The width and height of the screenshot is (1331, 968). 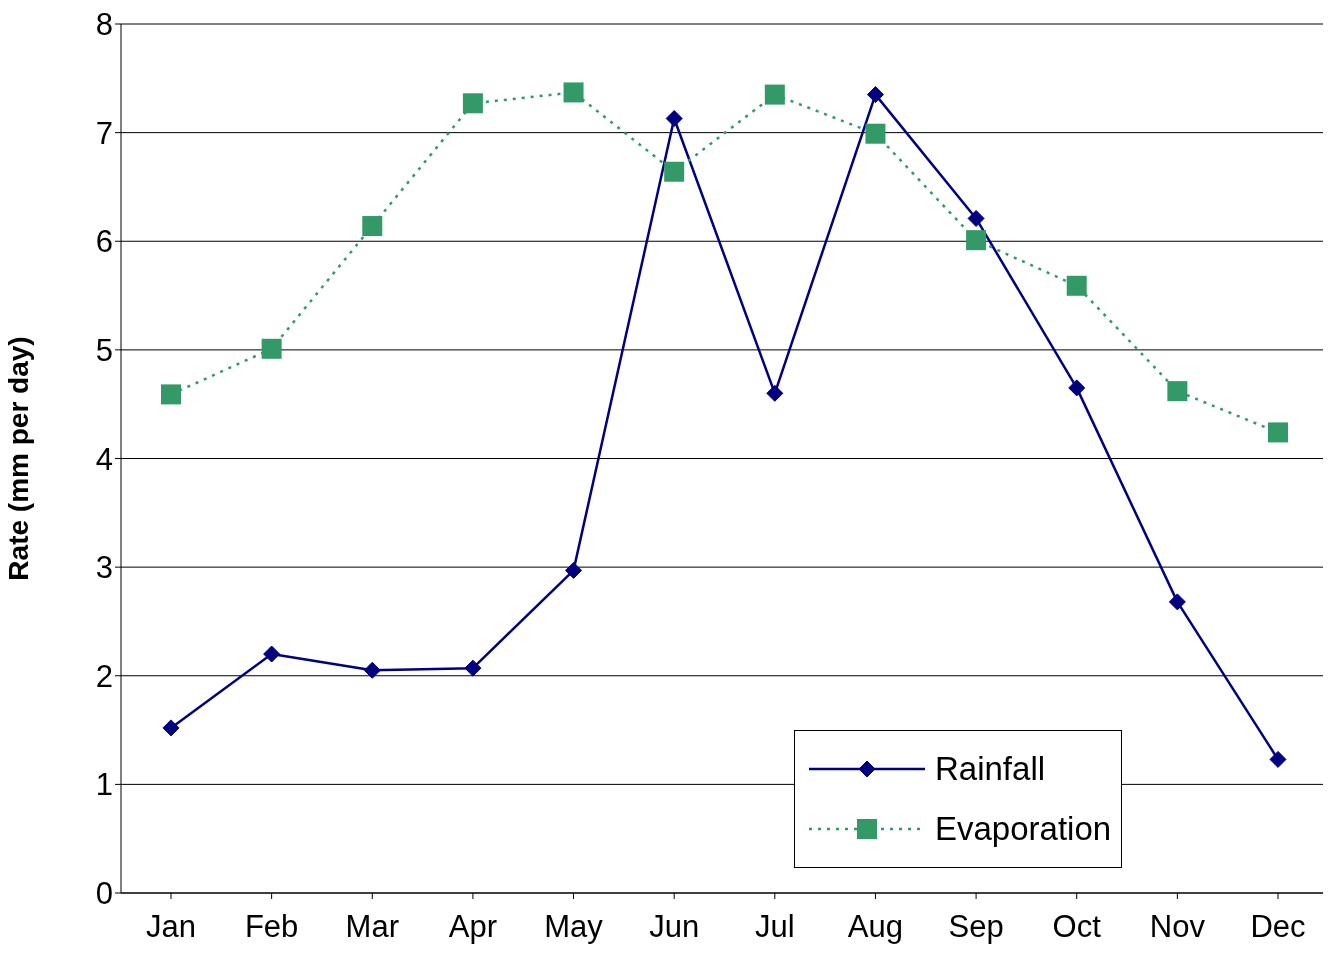 What do you see at coordinates (104, 350) in the screenshot?
I see `y-tick-label: 5` at bounding box center [104, 350].